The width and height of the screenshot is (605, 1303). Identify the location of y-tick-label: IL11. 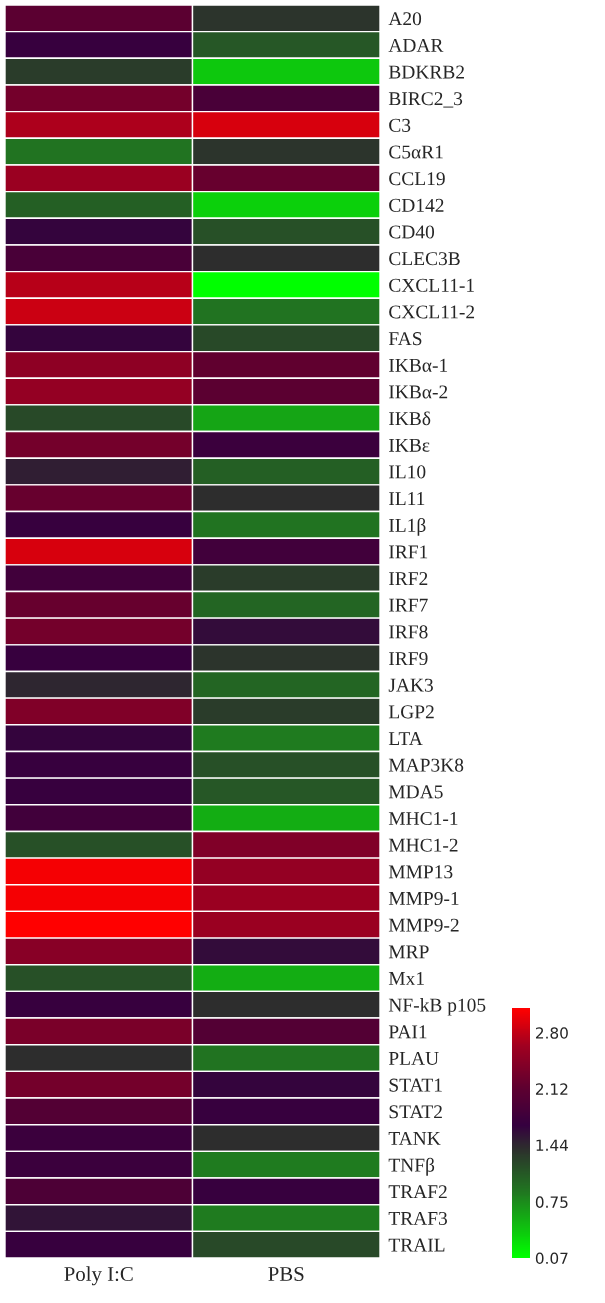
(407, 498).